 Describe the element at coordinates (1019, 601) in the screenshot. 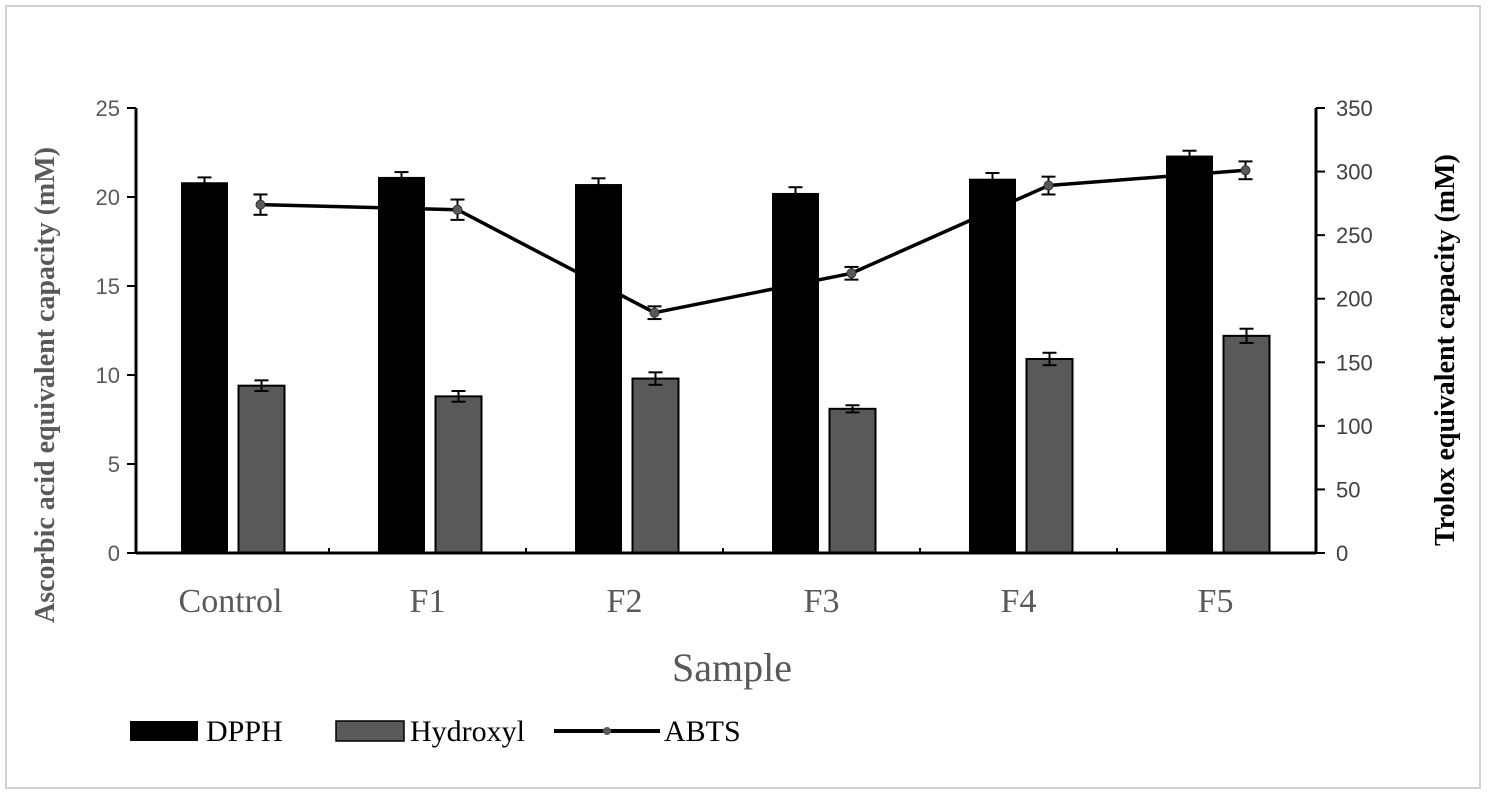

I see `x-tick-label: F4` at that location.